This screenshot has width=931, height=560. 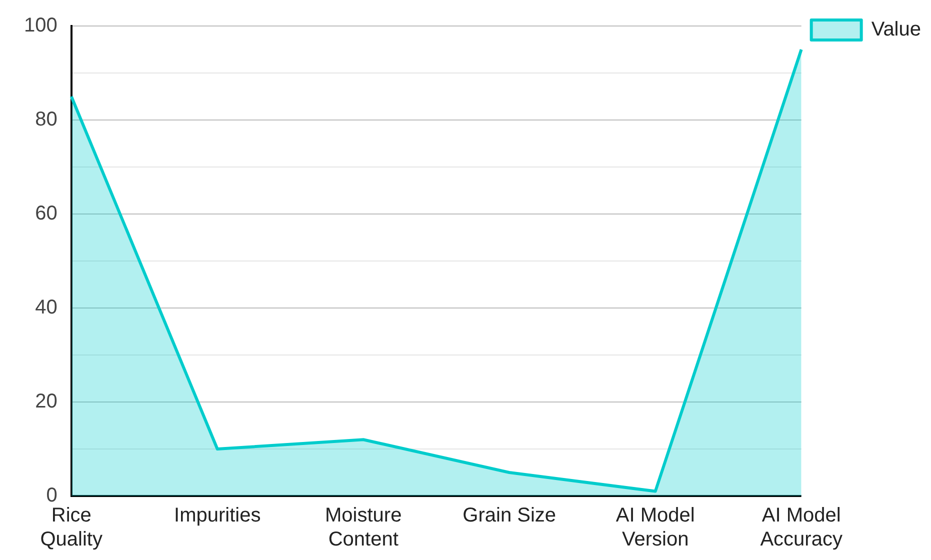 What do you see at coordinates (52, 495) in the screenshot?
I see `y-tick-label: 0` at bounding box center [52, 495].